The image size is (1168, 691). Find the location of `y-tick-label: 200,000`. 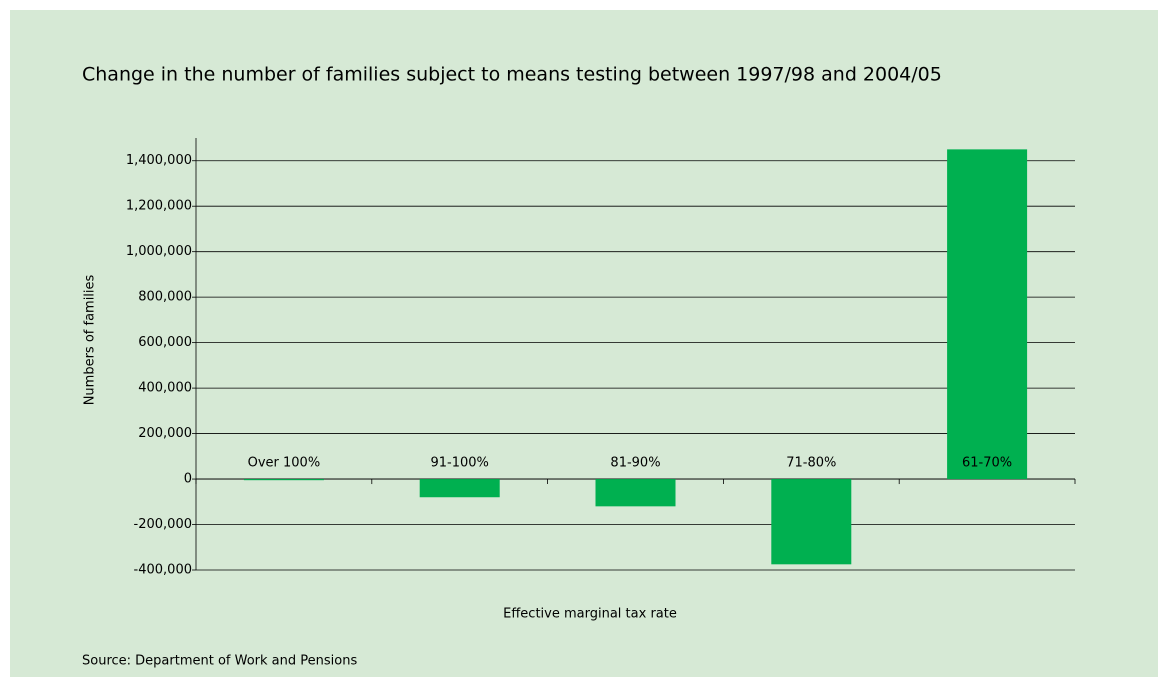

y-tick-label: 200,000 is located at coordinates (165, 433).